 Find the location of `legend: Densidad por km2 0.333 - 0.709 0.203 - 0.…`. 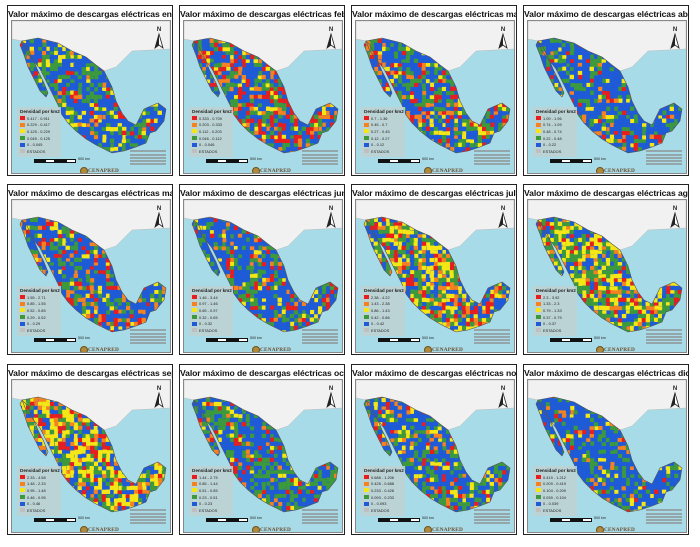

legend: Densidad por km2 0.333 - 0.709 0.203 - 0.… is located at coordinates (211, 132).